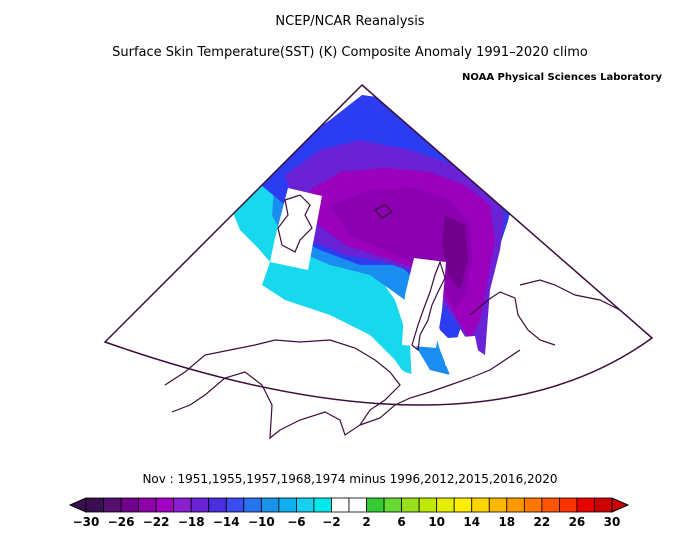 This screenshot has height=542, width=700. I want to click on colorbar-tick-label: 18, so click(506, 522).